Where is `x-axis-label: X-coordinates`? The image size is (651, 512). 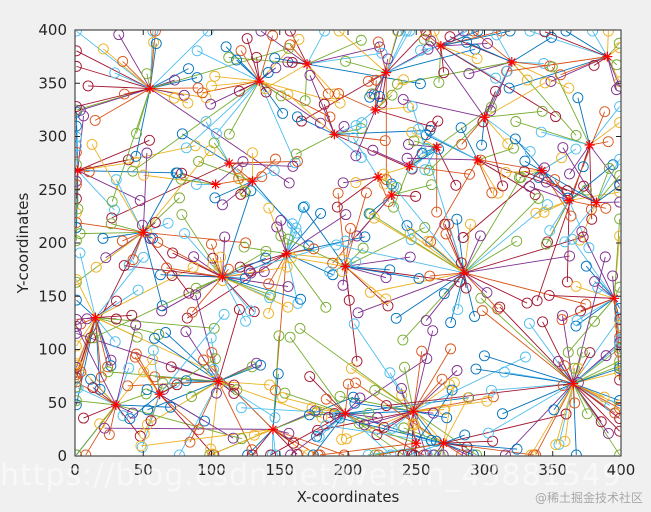
x-axis-label: X-coordinates is located at coordinates (348, 497).